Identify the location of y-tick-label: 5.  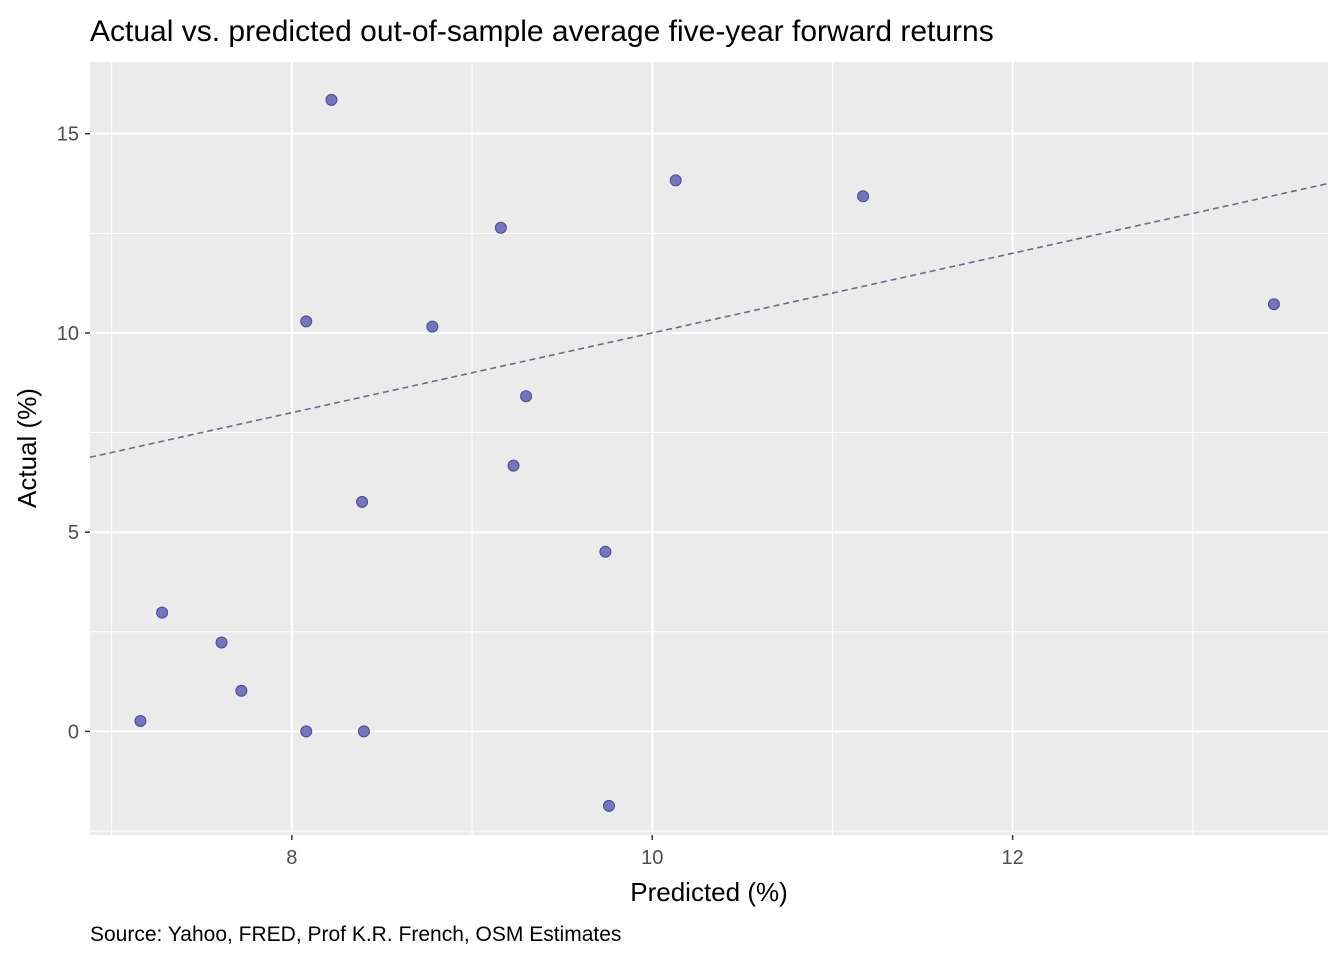
(73, 533).